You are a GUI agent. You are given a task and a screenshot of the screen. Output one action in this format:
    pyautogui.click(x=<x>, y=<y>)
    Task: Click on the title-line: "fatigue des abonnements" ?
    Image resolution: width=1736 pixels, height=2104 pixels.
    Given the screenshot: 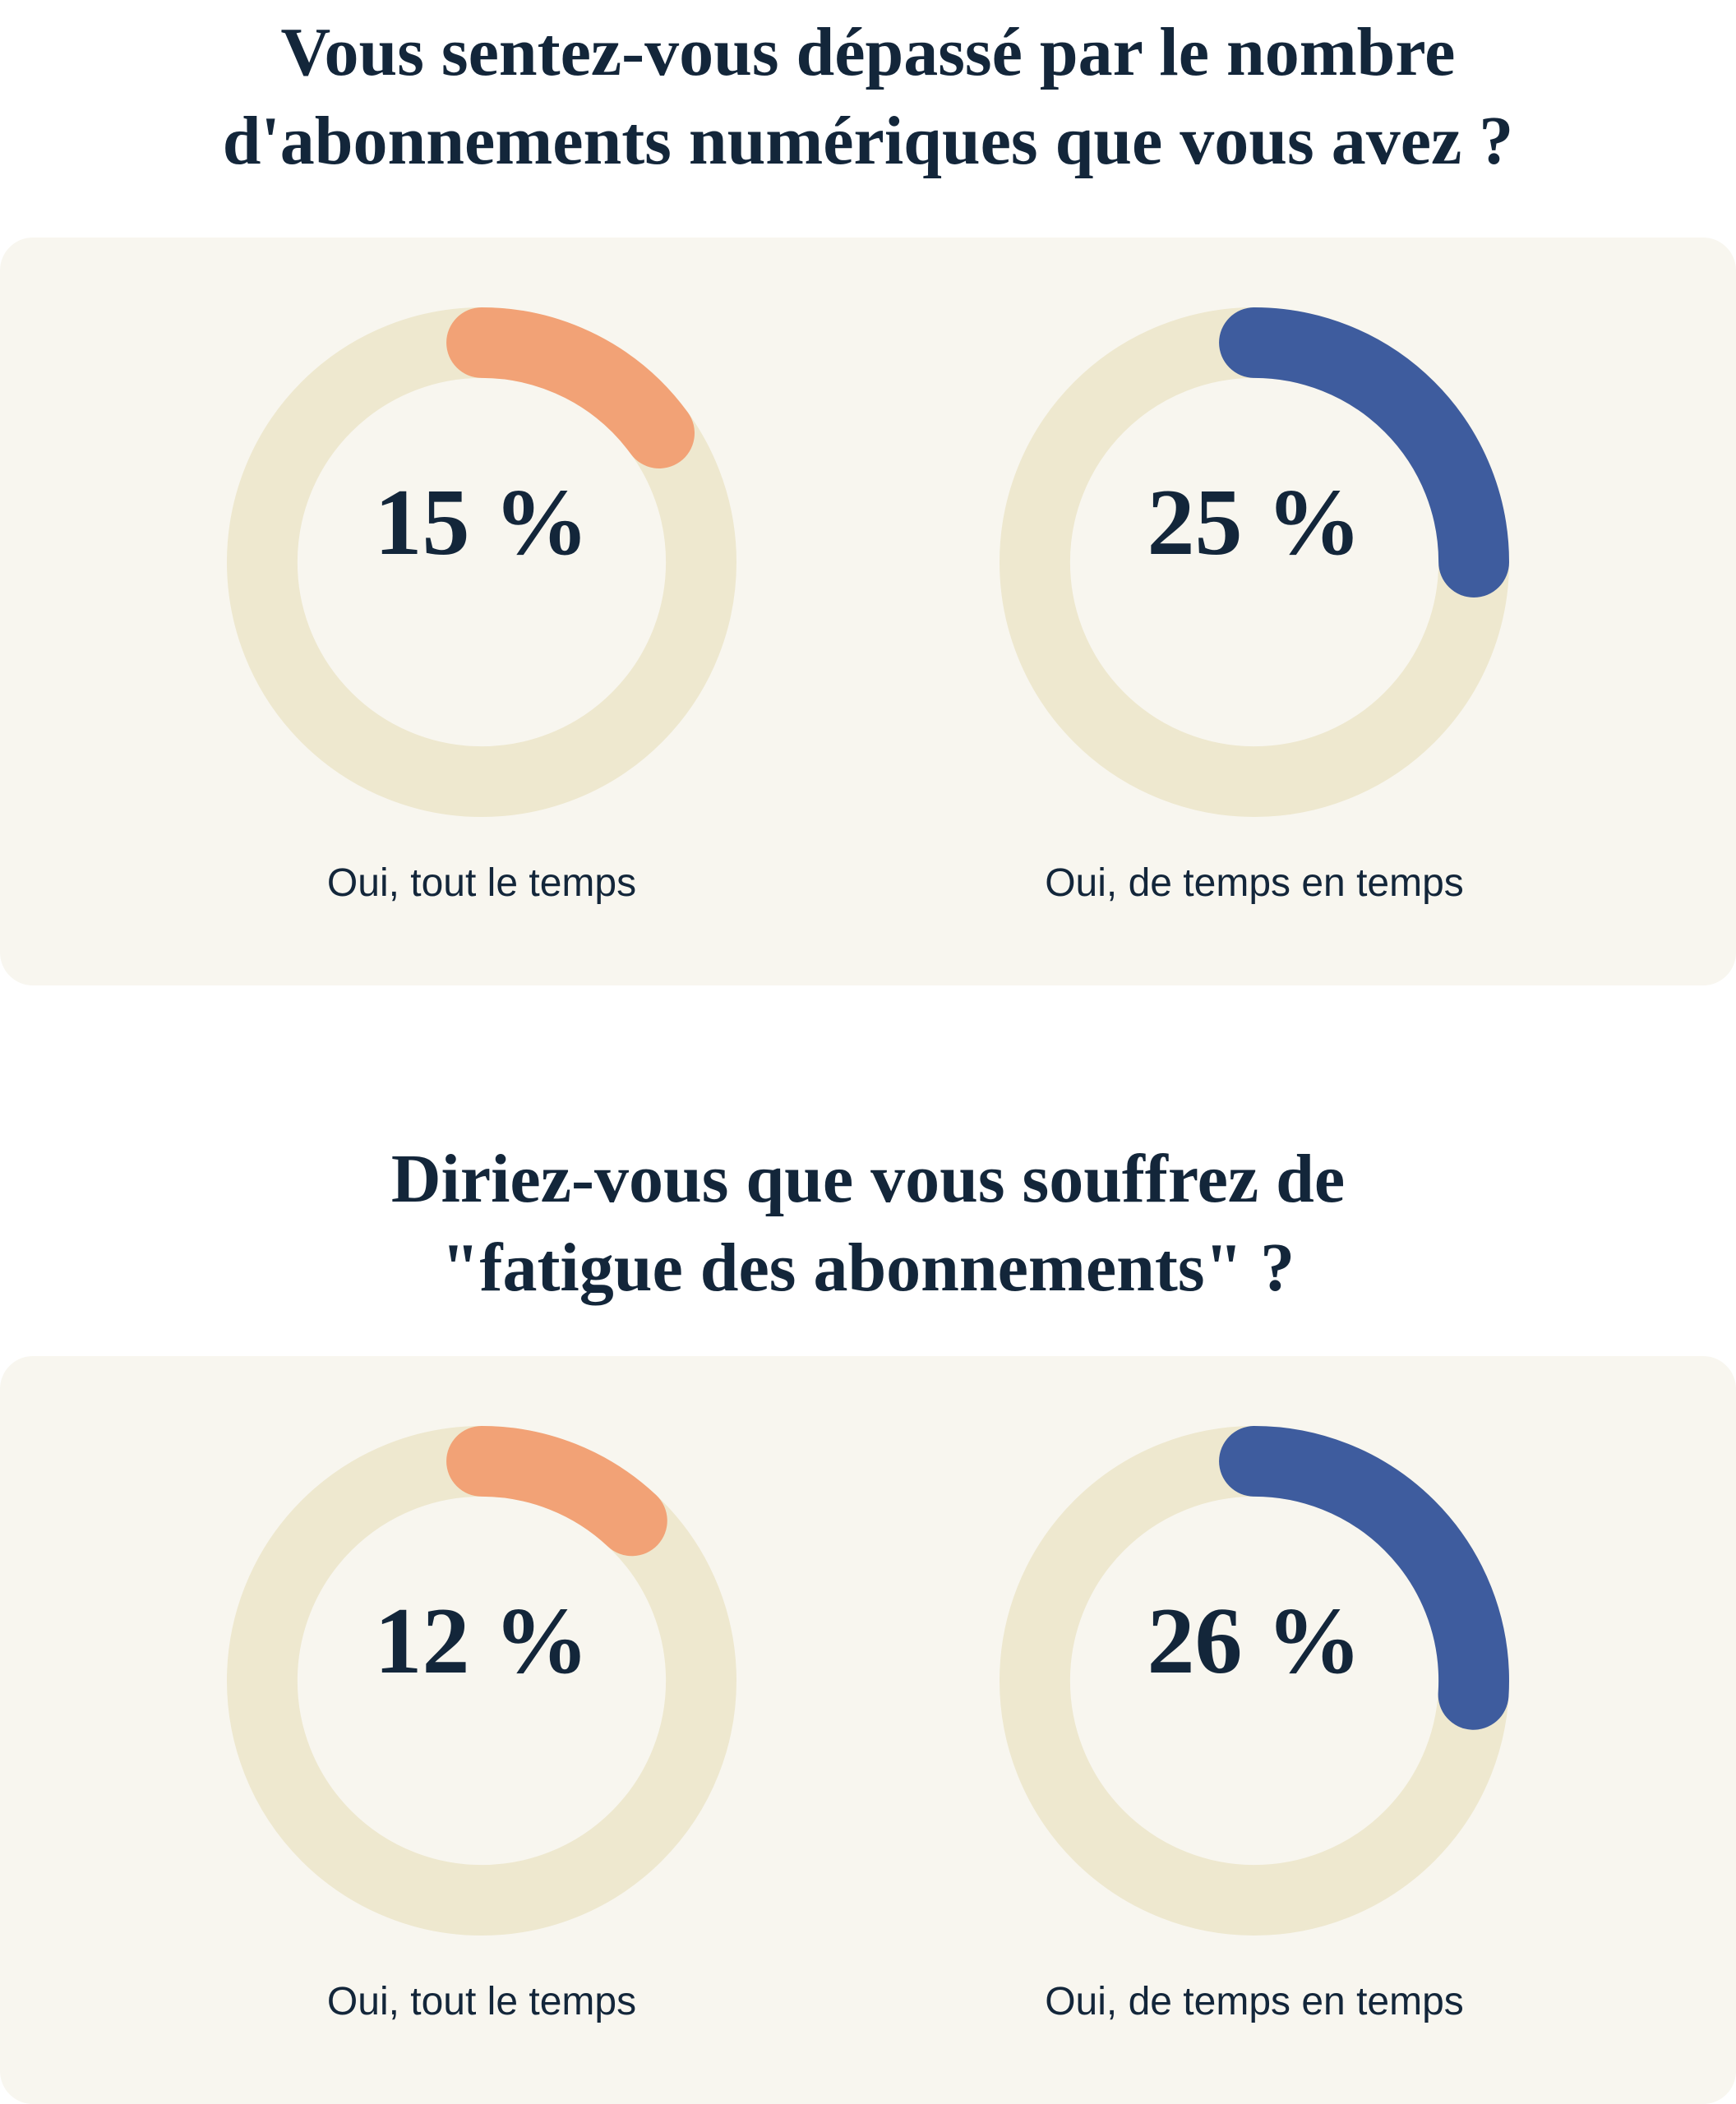 What is the action you would take?
    pyautogui.click(x=868, y=1267)
    